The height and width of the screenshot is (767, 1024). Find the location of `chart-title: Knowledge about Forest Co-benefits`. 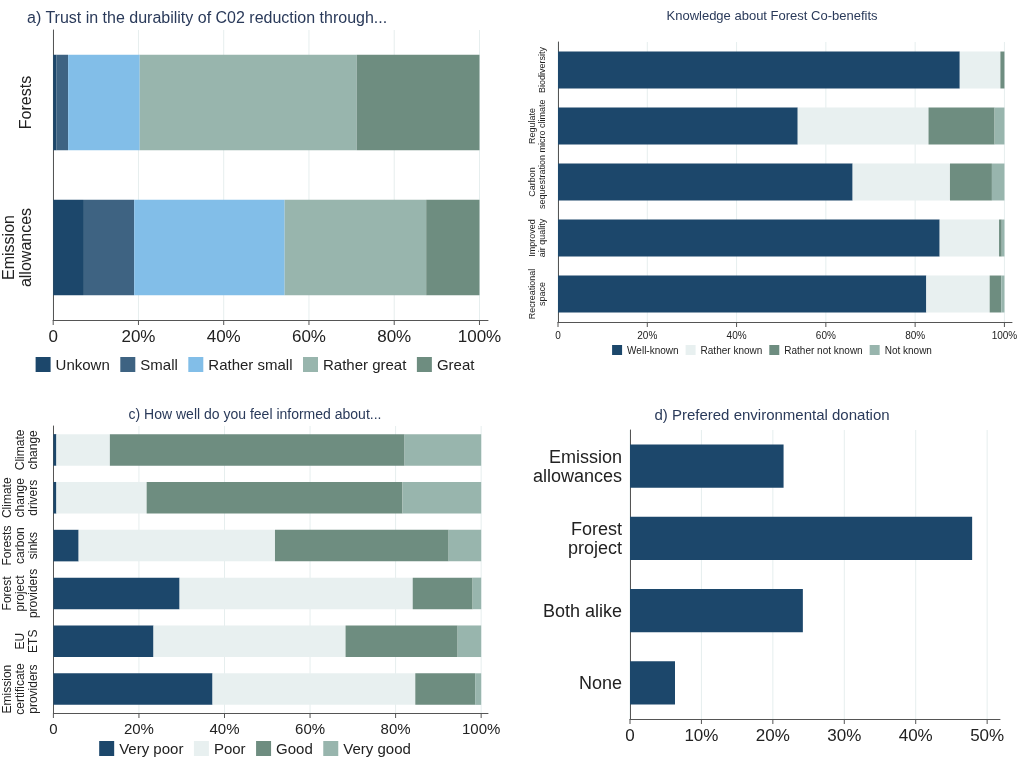

chart-title: Knowledge about Forest Co-benefits is located at coordinates (772, 15).